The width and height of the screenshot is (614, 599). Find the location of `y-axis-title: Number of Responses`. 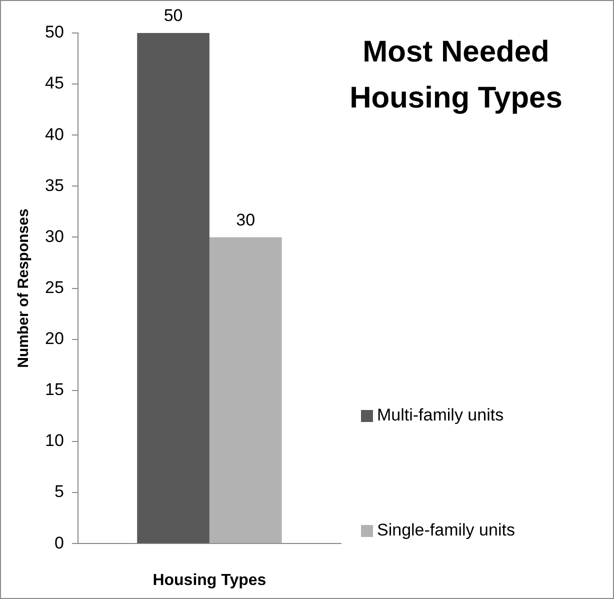

y-axis-title: Number of Responses is located at coordinates (23, 288).